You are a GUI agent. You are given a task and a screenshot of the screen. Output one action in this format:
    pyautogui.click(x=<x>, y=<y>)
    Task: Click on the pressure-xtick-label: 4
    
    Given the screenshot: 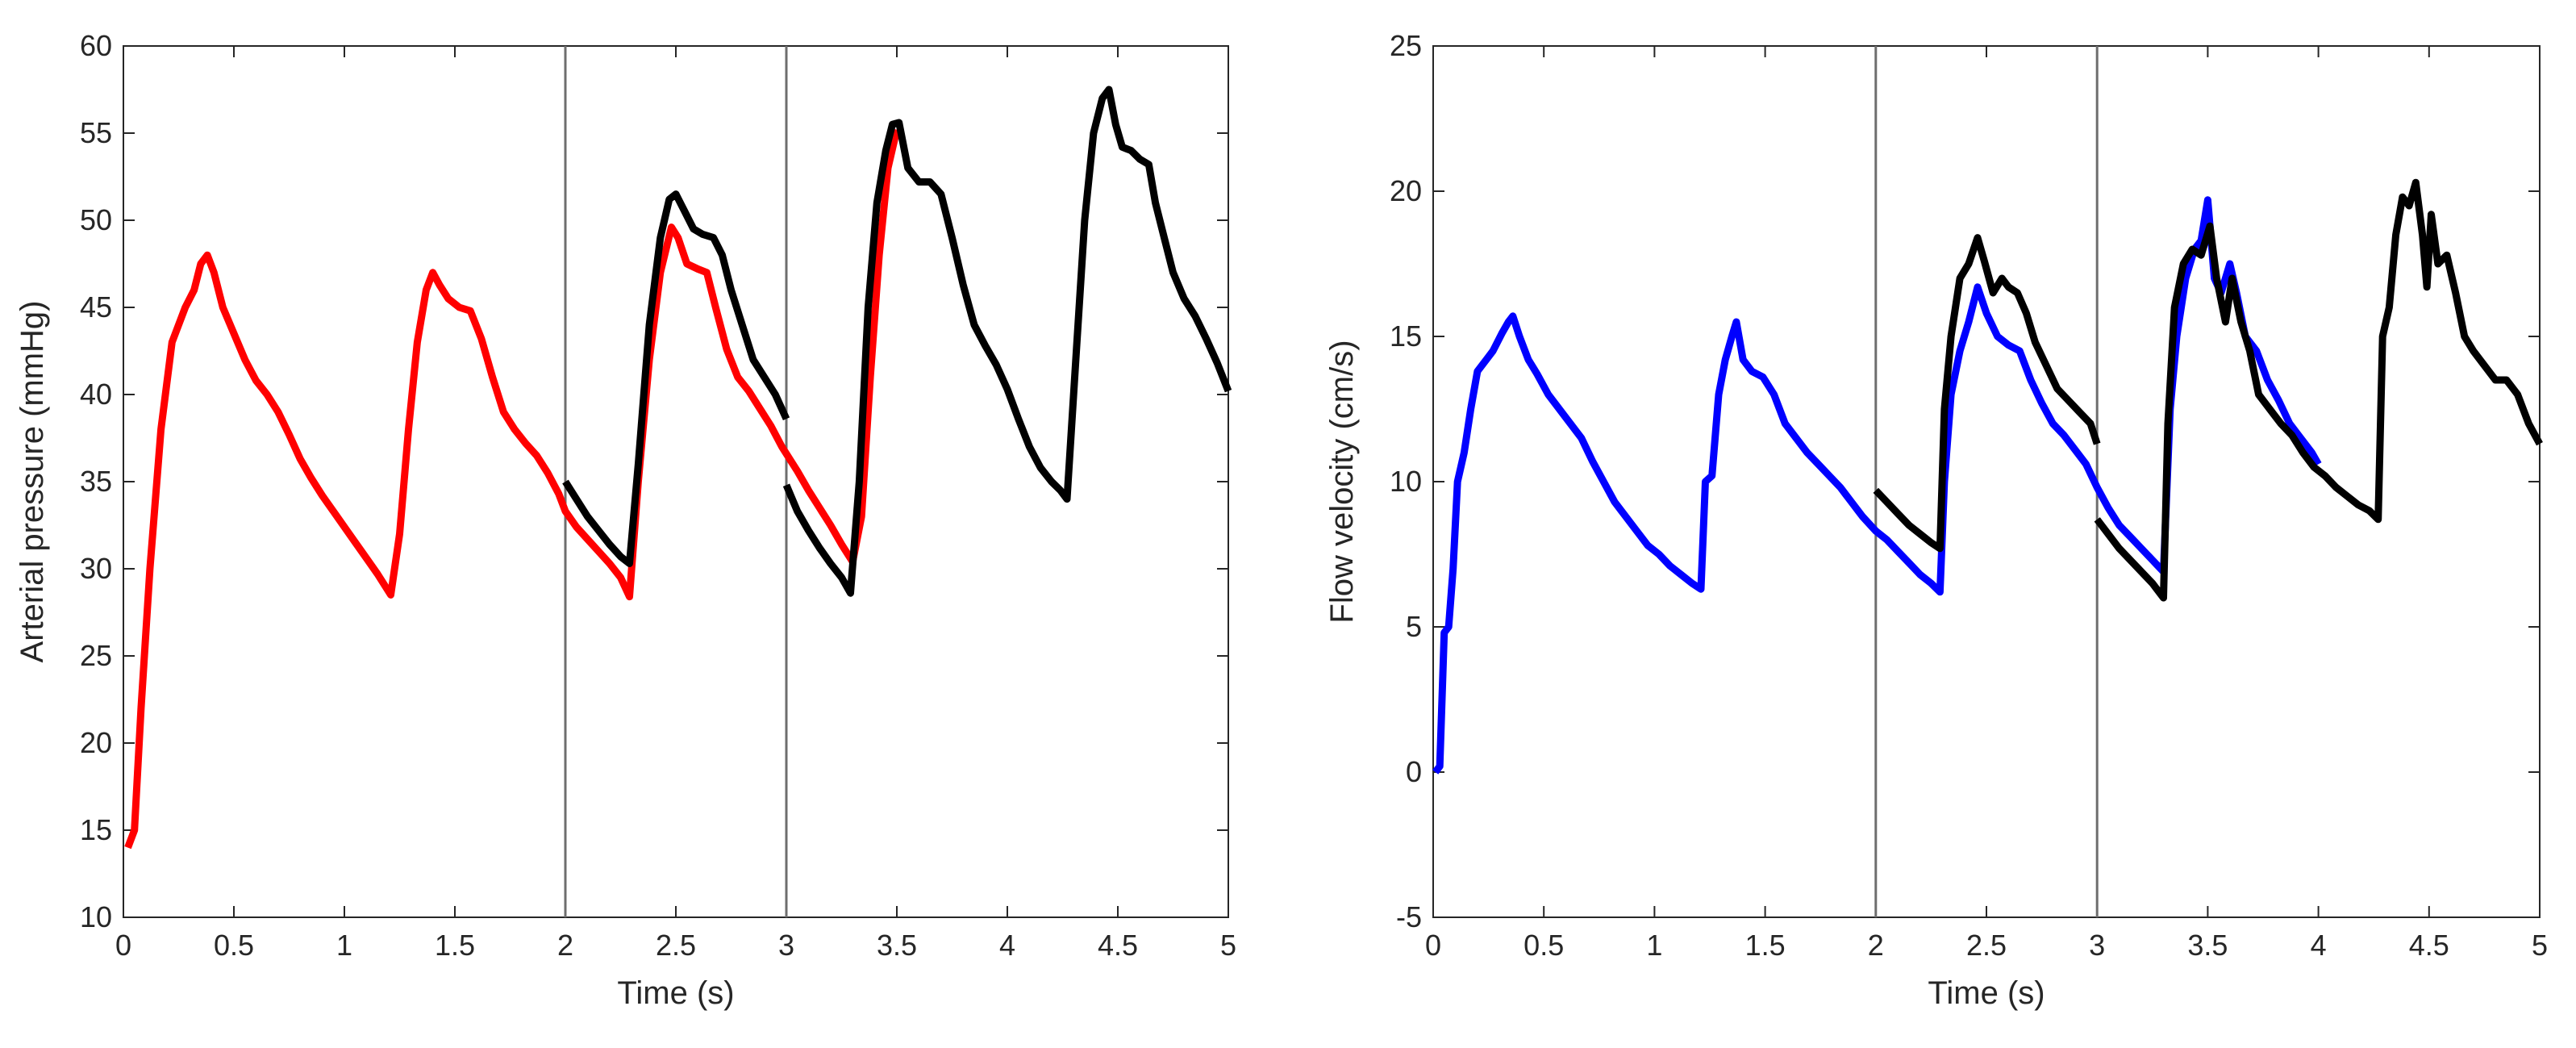 What is the action you would take?
    pyautogui.click(x=1007, y=946)
    